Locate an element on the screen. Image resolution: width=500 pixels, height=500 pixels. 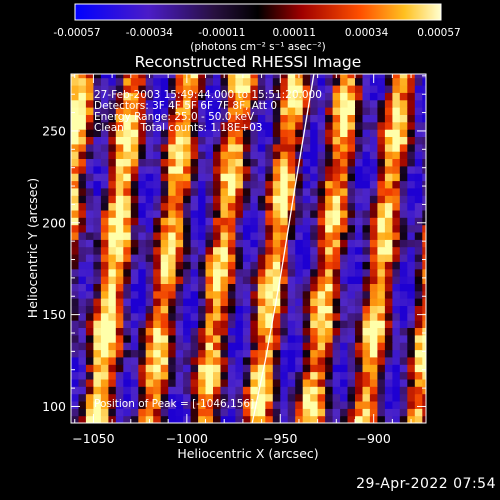
y-tick-label: 200 is located at coordinates (54, 222).